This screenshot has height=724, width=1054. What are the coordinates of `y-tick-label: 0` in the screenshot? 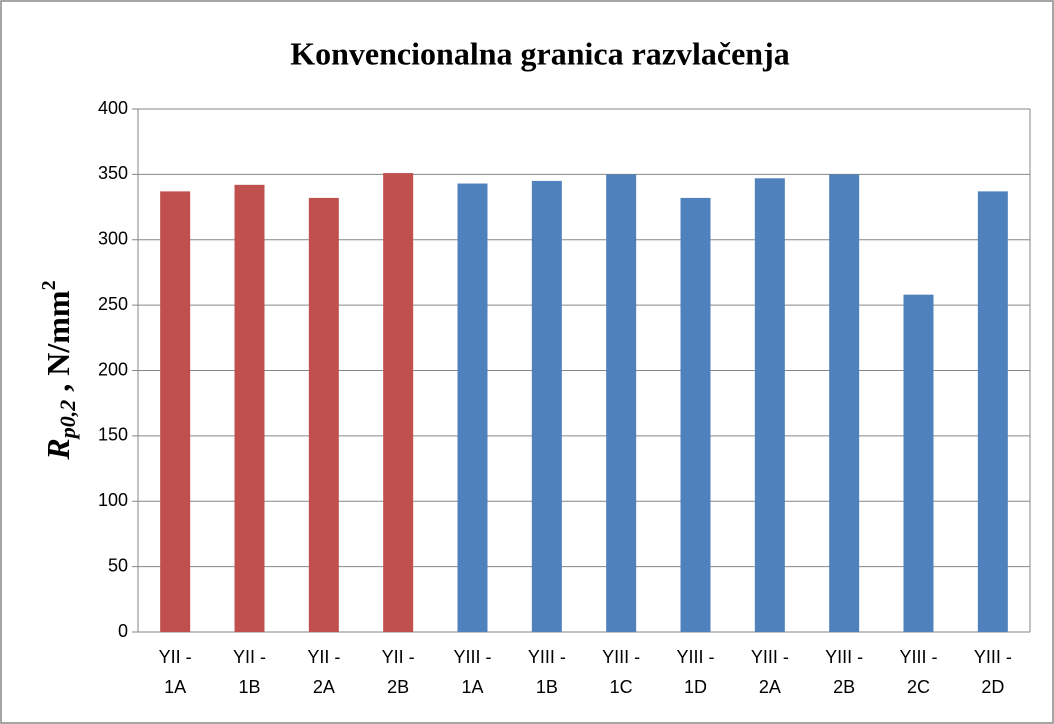 It's located at (123, 631).